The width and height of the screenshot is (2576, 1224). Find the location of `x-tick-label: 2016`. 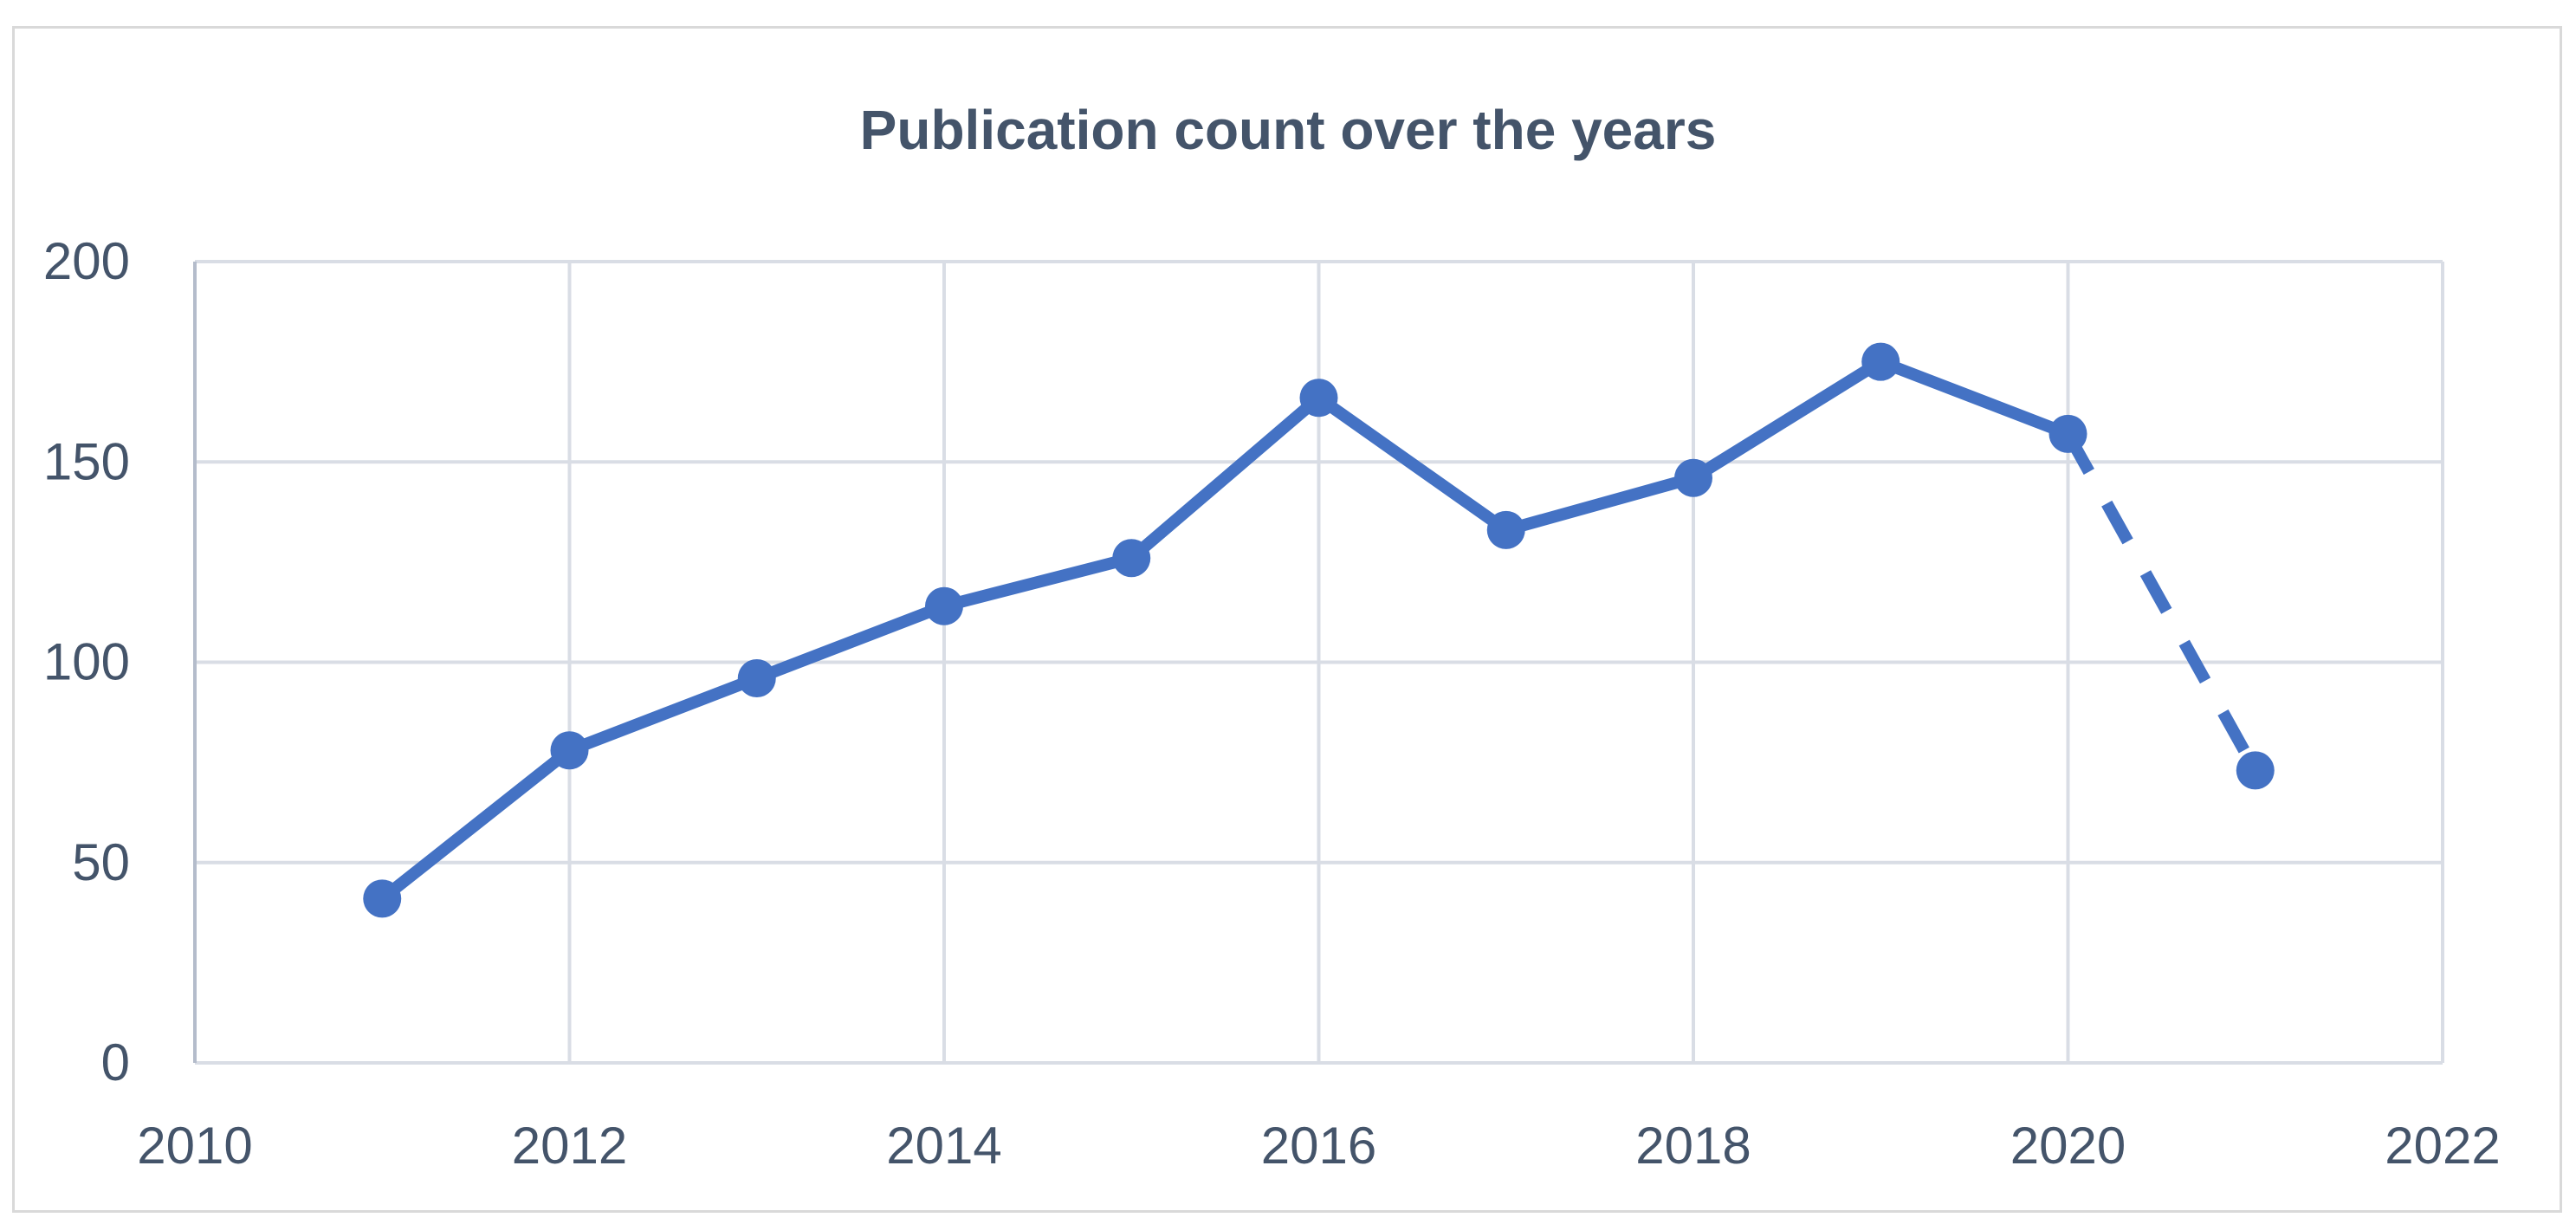

x-tick-label: 2016 is located at coordinates (1318, 1146).